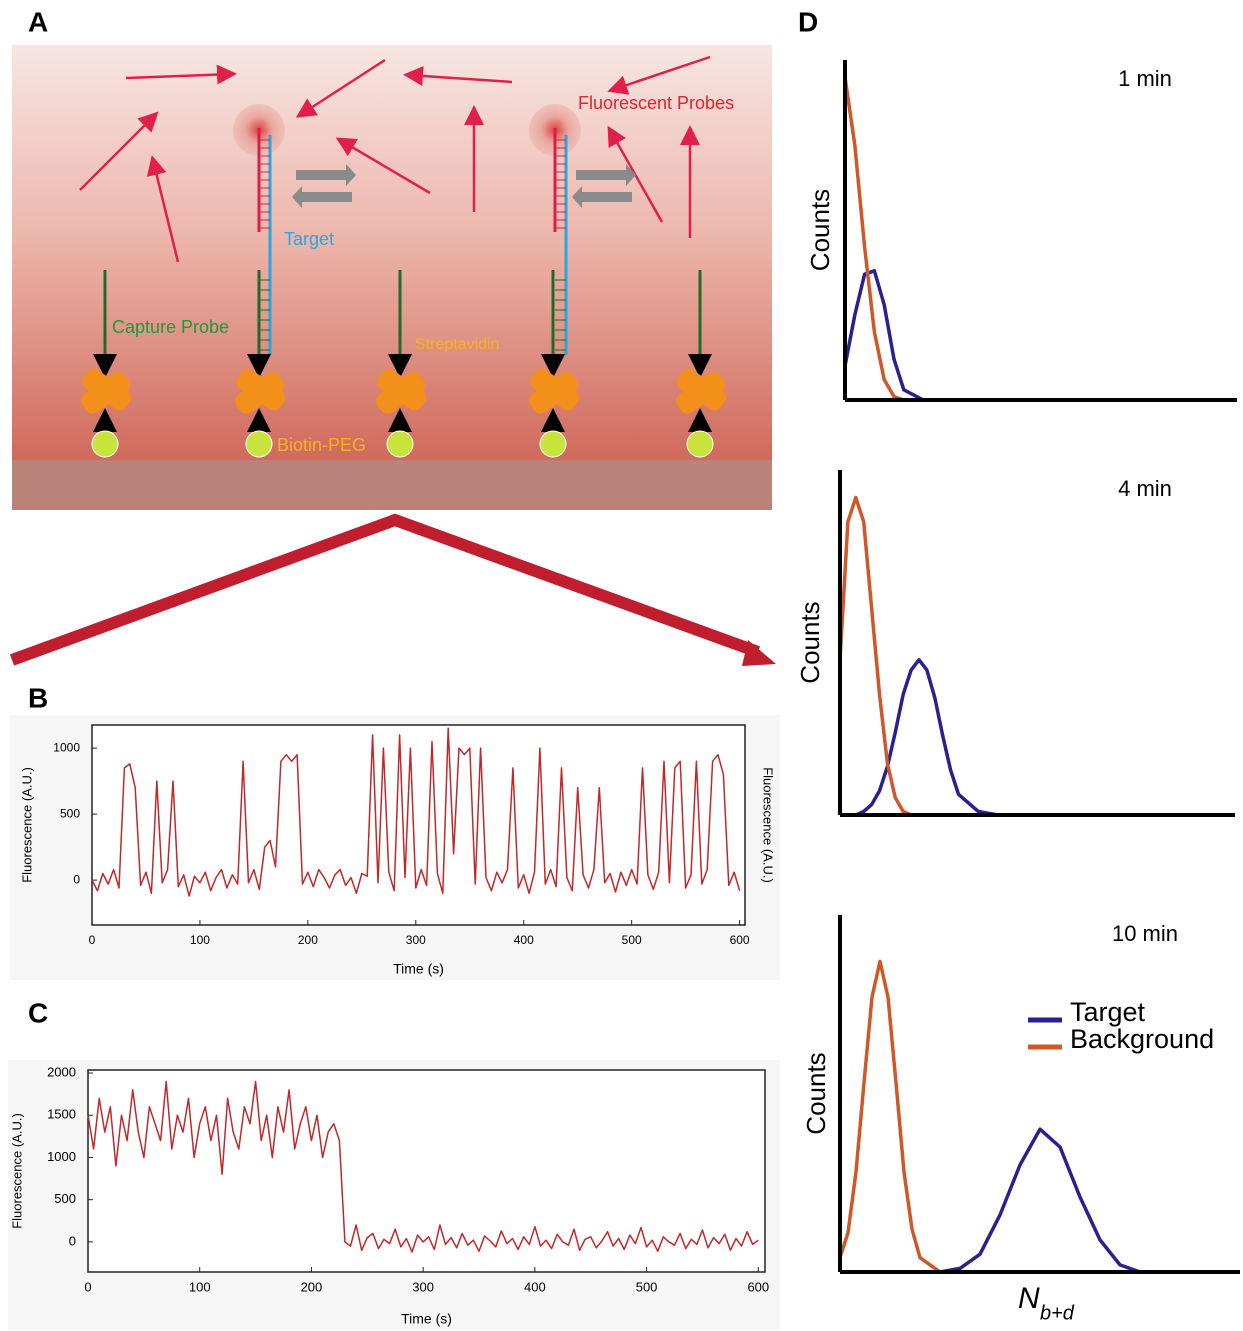 Image resolution: width=1243 pixels, height=1331 pixels. Describe the element at coordinates (61, 1071) in the screenshot. I see `y-tick-label: 2000` at that location.